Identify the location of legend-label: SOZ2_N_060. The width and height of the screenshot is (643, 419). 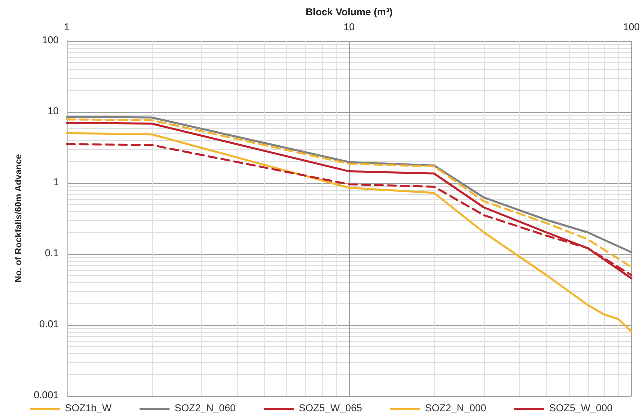
(205, 409).